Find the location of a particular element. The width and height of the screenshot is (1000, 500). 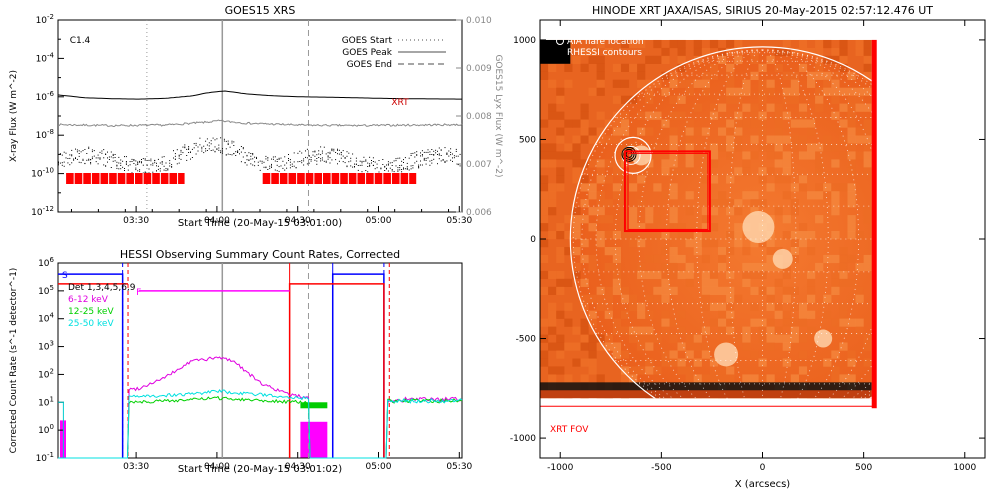

hessi-xtick-label: 05:00 is located at coordinates (379, 467).